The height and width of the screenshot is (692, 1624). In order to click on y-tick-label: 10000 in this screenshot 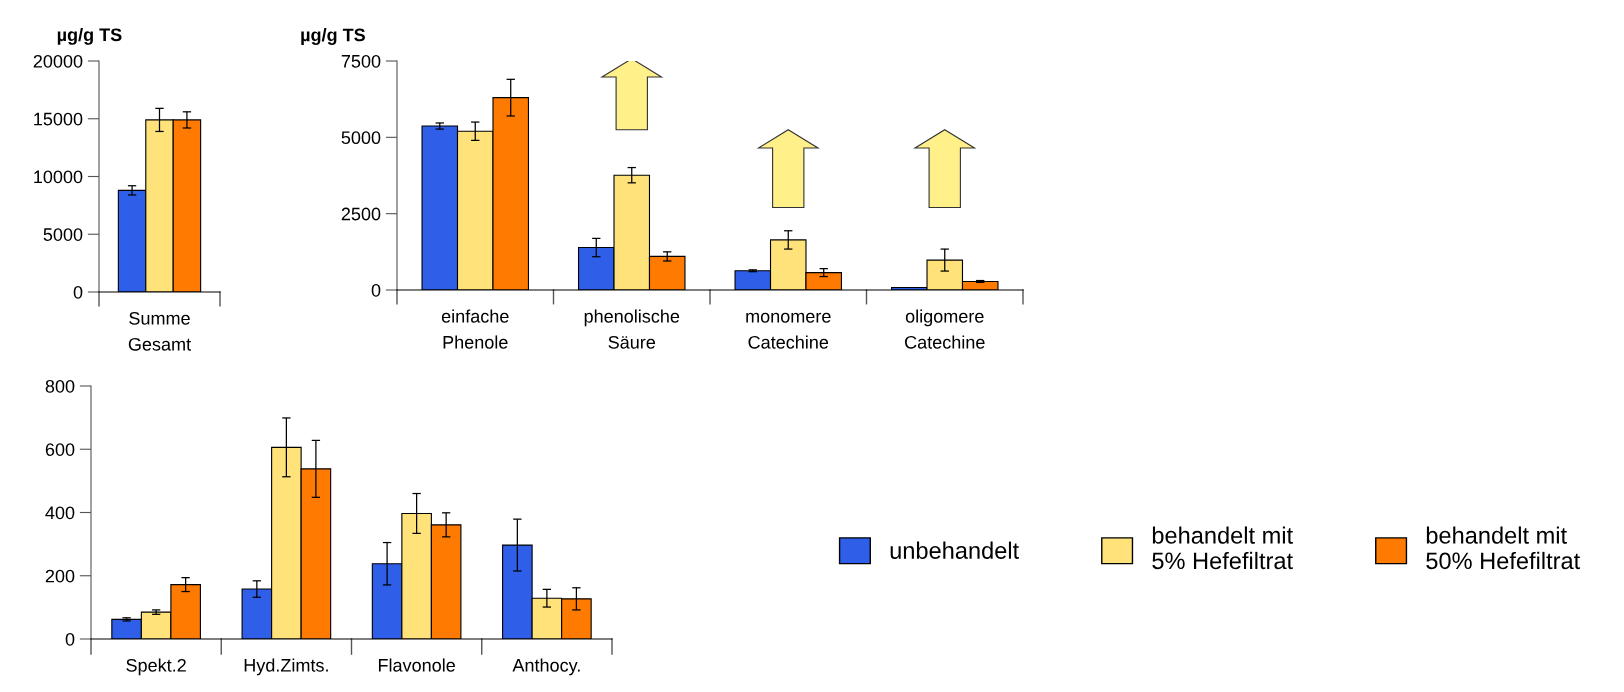, I will do `click(58, 177)`.